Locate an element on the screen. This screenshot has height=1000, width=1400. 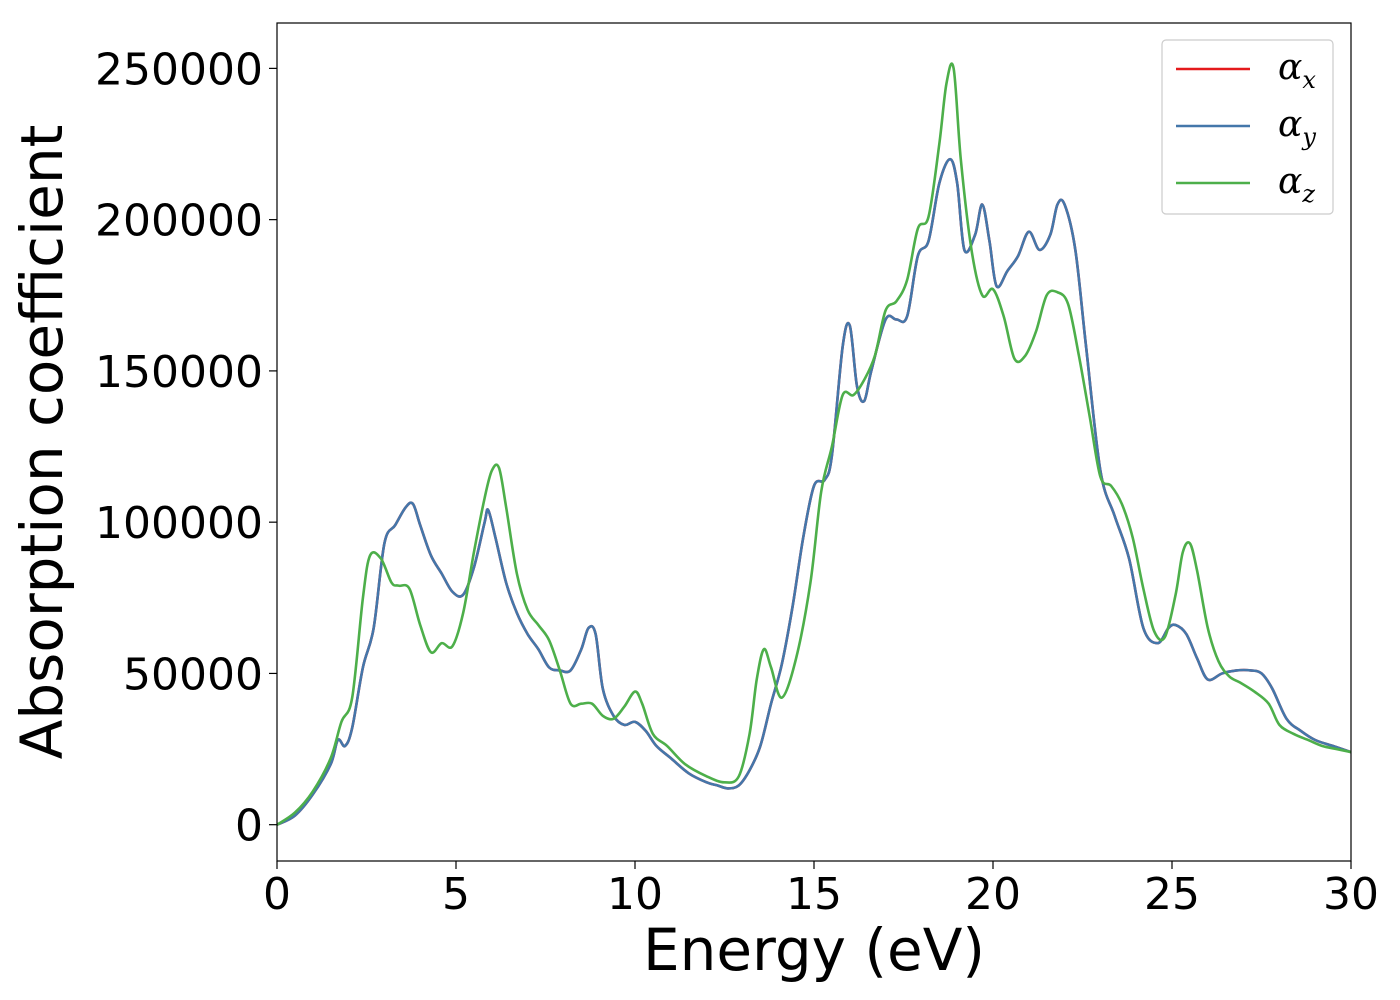
legend-label-z: αz is located at coordinates (1296, 184).